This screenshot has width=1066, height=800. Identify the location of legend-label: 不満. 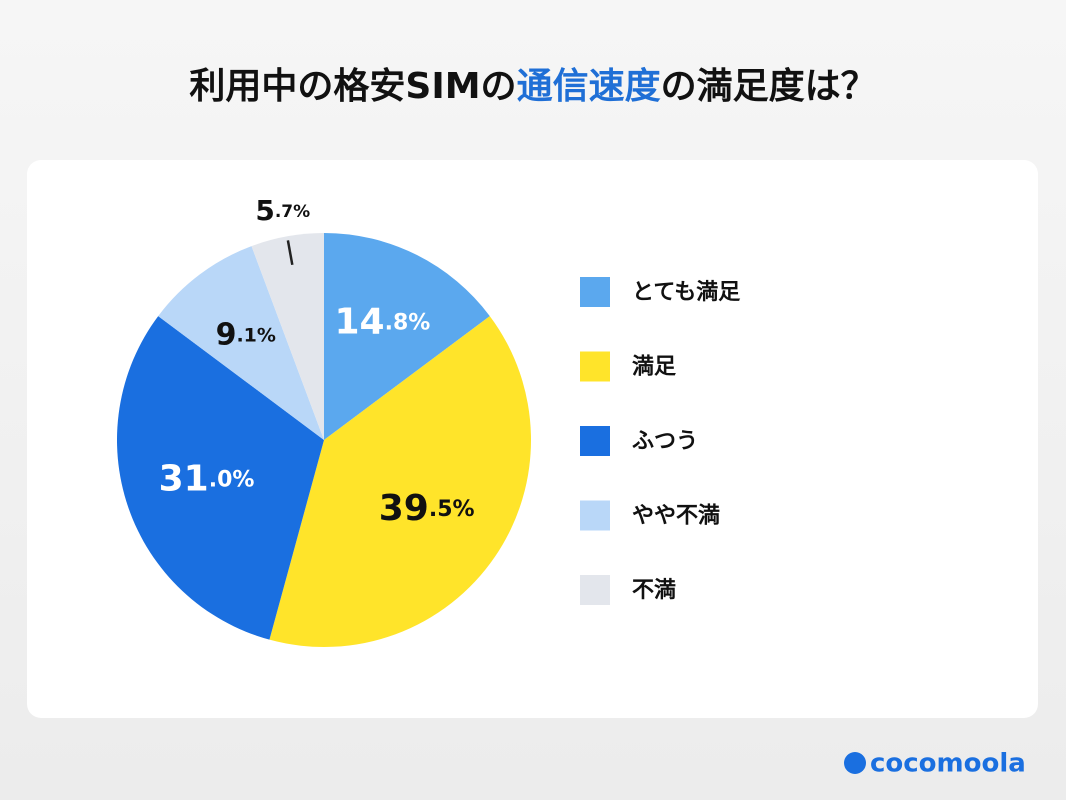
(654, 590).